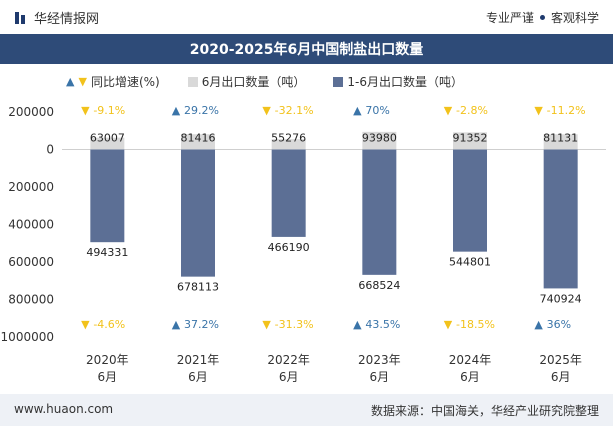 The width and height of the screenshot is (613, 426). I want to click on tagline-dot-icon, so click(542, 17).